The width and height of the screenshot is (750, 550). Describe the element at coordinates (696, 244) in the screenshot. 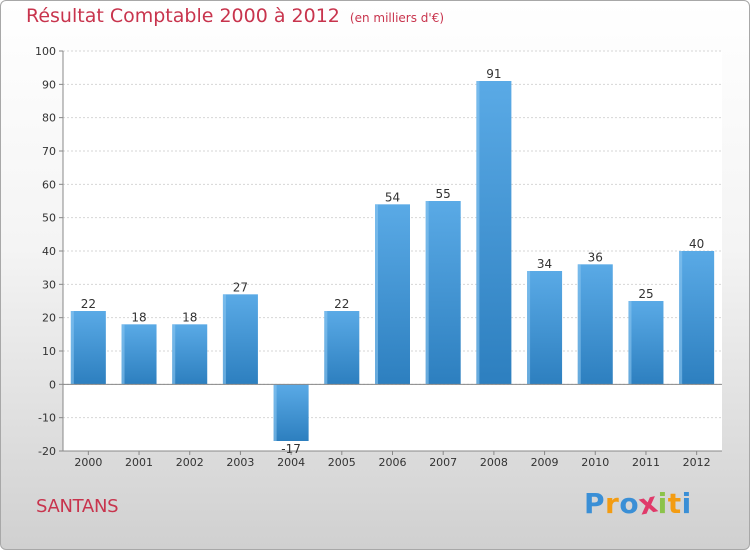

I see `data-label: 40` at that location.